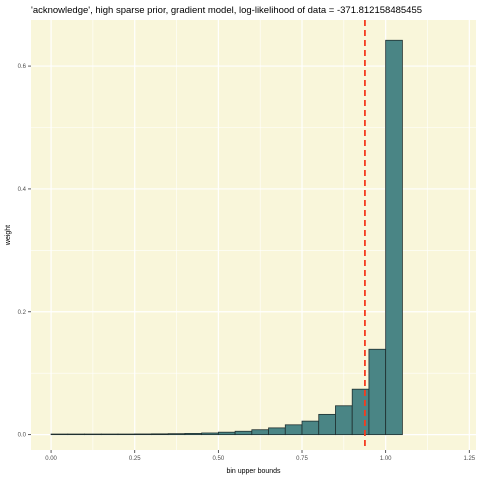 This screenshot has width=480, height=480. I want to click on y-axis-label: weight, so click(8, 235).